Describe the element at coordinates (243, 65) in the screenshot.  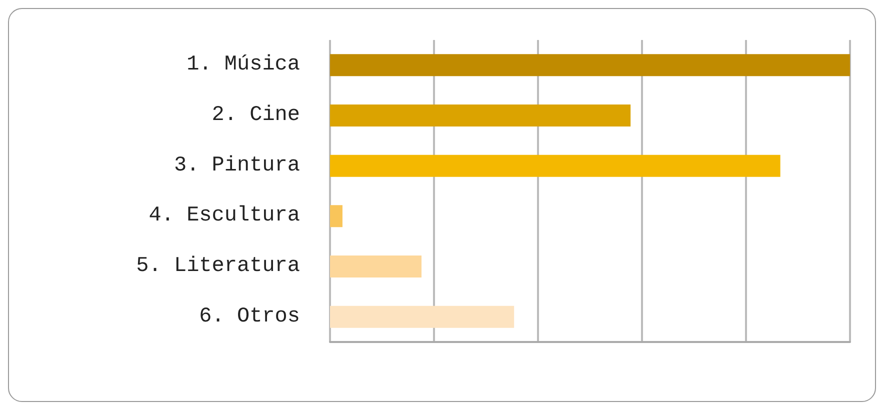
I see `y-tick-label: 1. Música` at that location.